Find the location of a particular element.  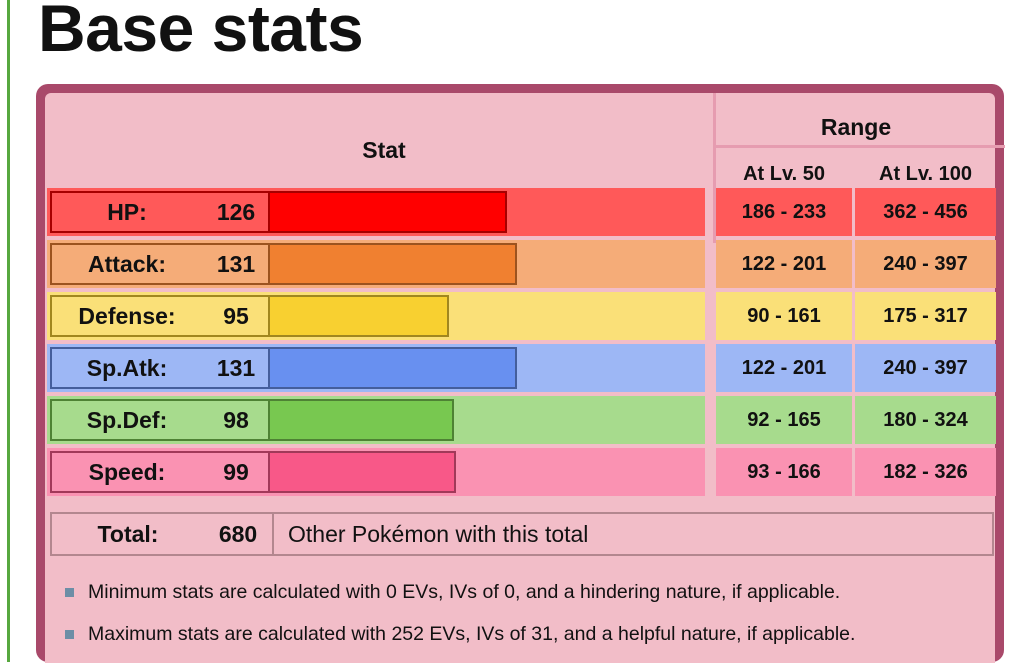

header-lv100: At Lv. 100 is located at coordinates (925, 173).